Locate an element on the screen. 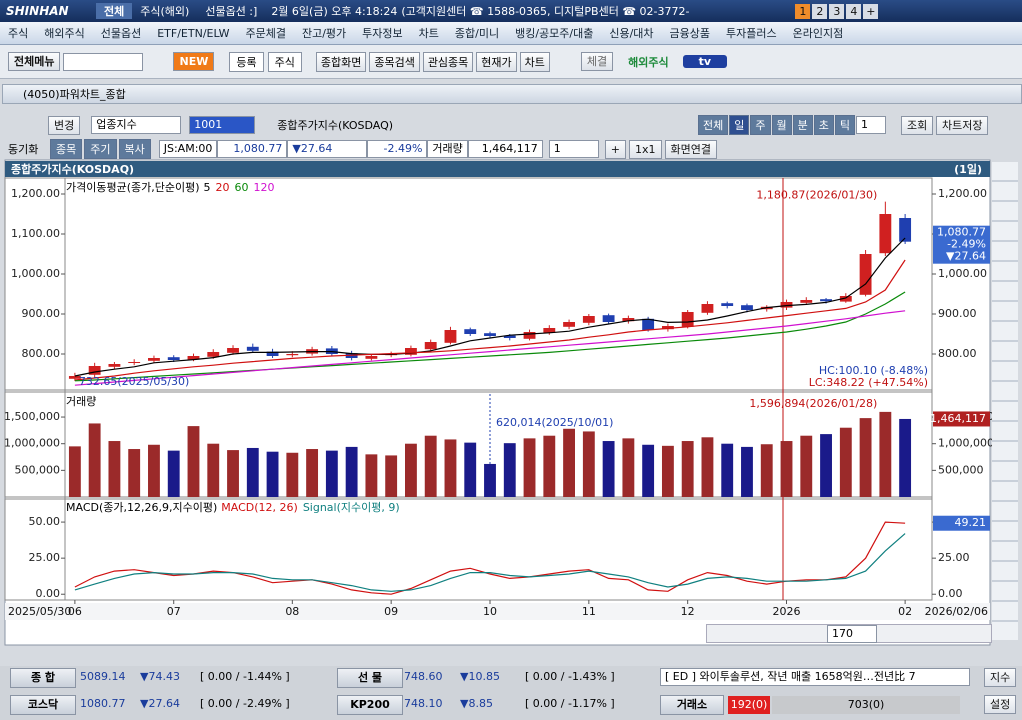 The width and height of the screenshot is (1022, 720). market-select: 업종지수 is located at coordinates (136, 125).